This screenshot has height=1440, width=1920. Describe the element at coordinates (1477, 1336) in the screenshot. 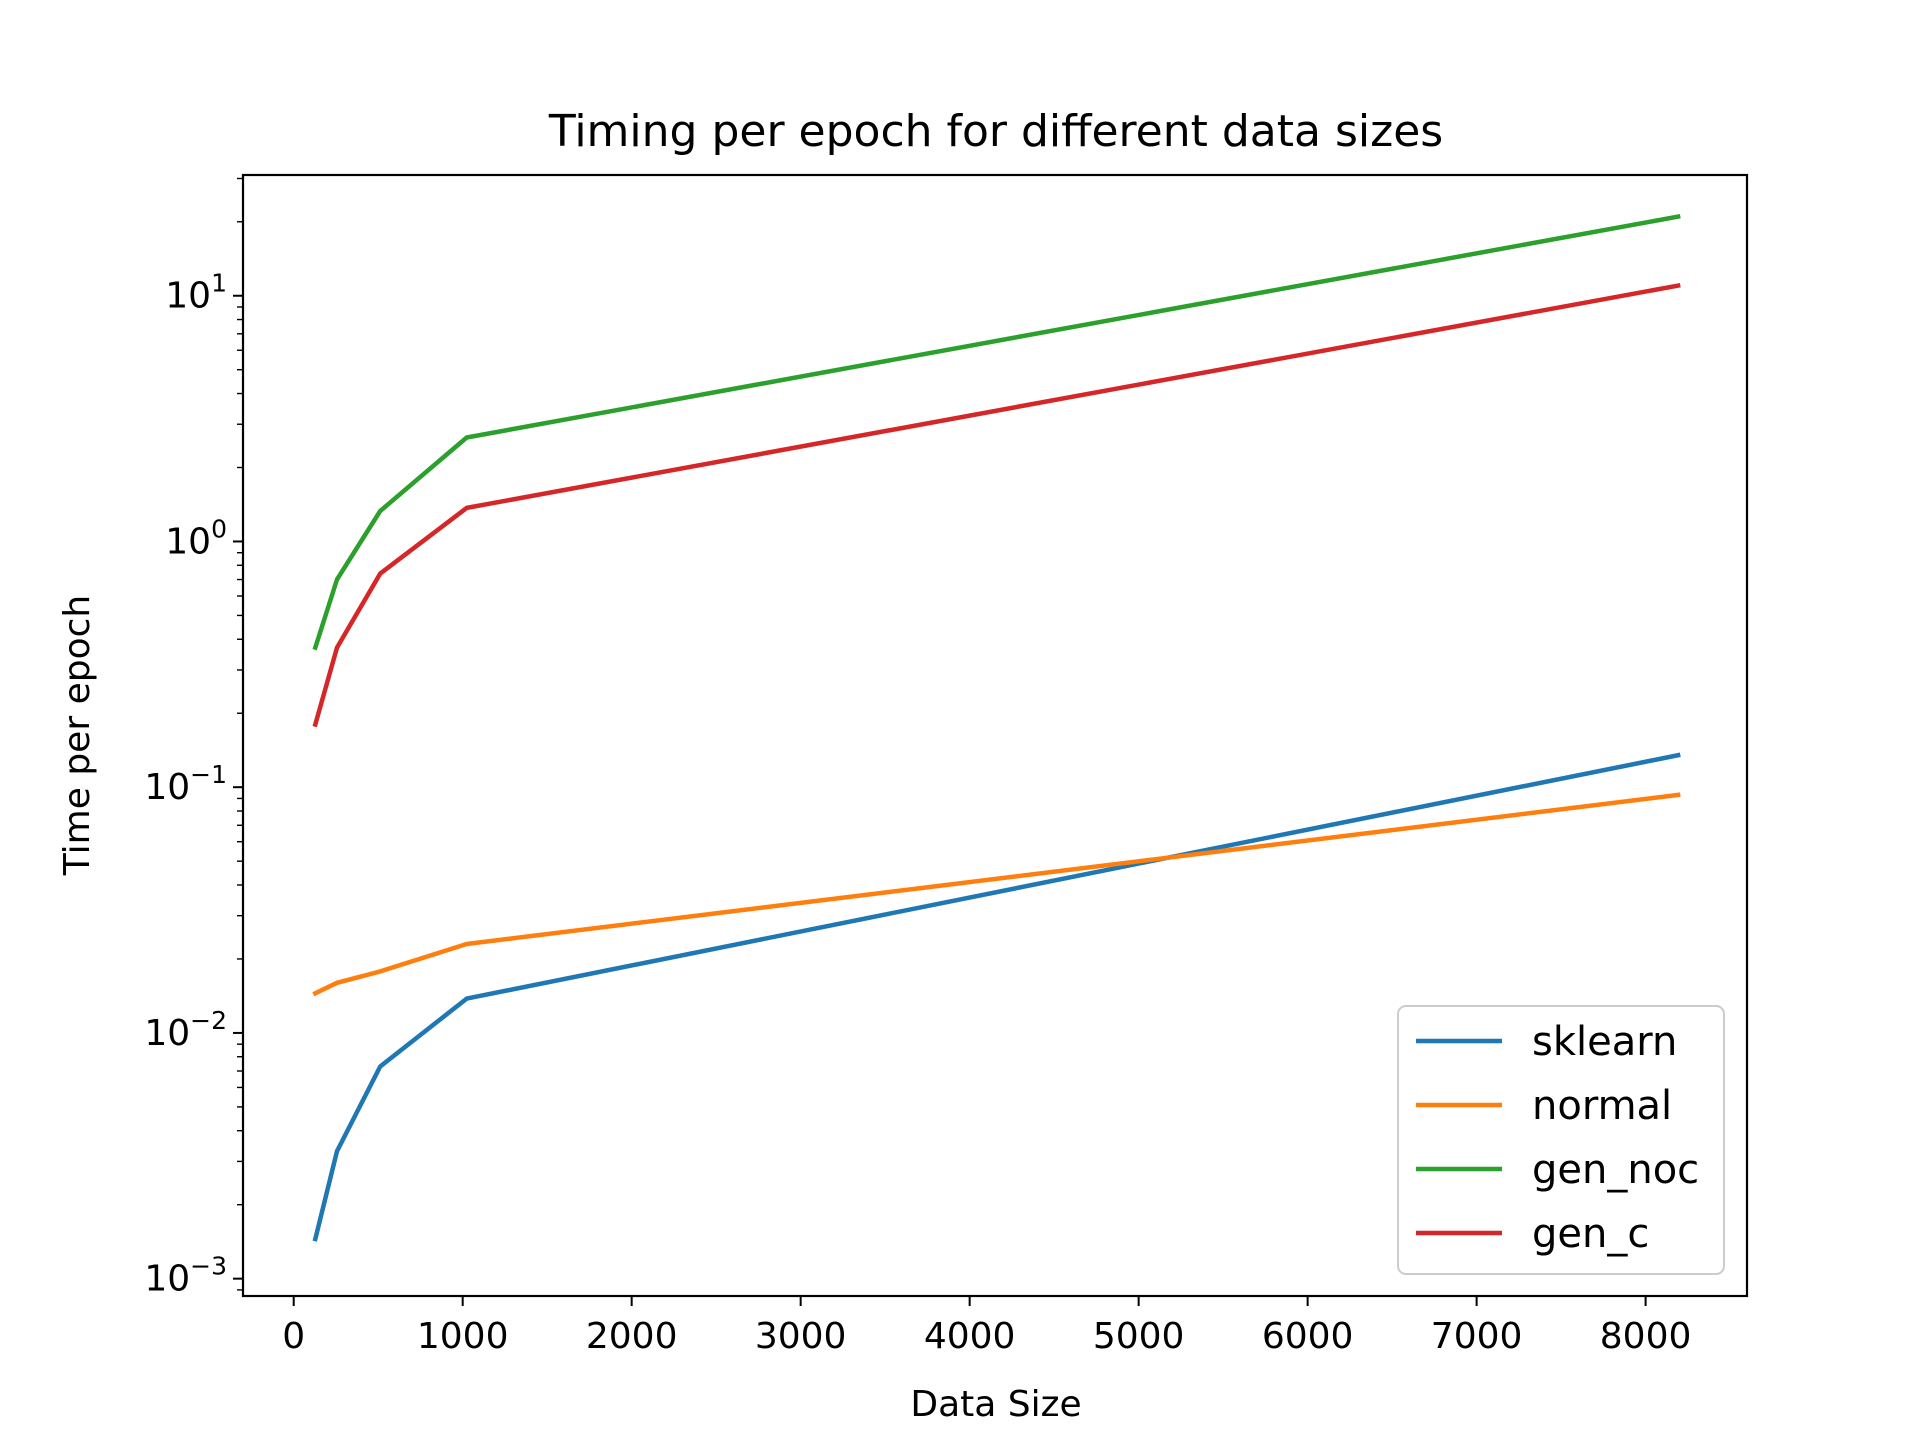

I see `x-tick-label: 7000` at that location.